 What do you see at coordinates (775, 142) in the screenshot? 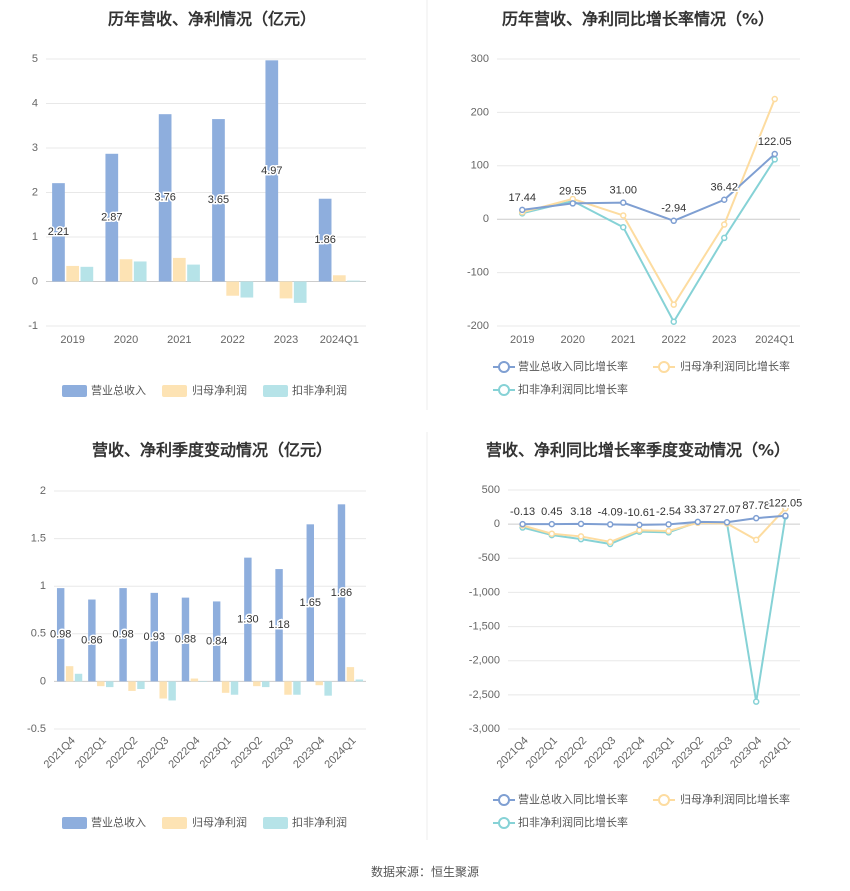
I see `data-label: 122.05` at bounding box center [775, 142].